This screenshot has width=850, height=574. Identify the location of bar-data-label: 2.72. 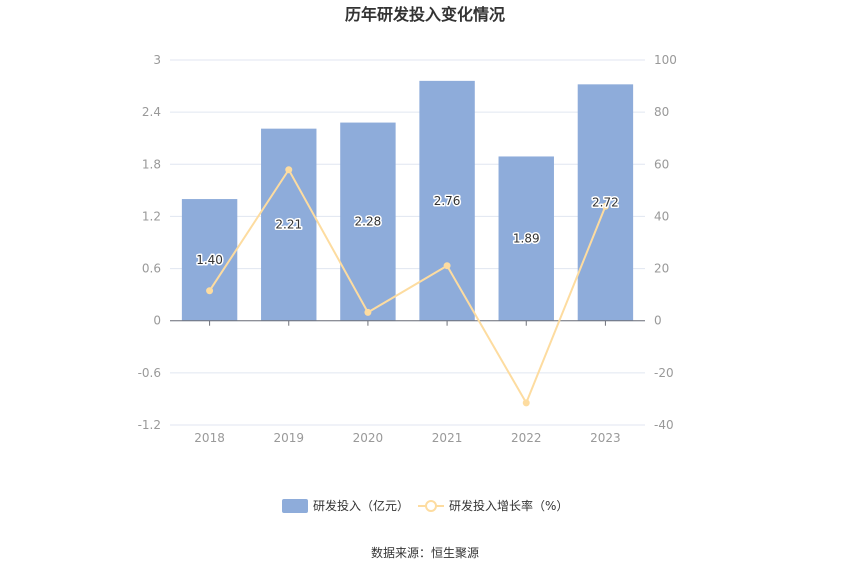
(605, 203).